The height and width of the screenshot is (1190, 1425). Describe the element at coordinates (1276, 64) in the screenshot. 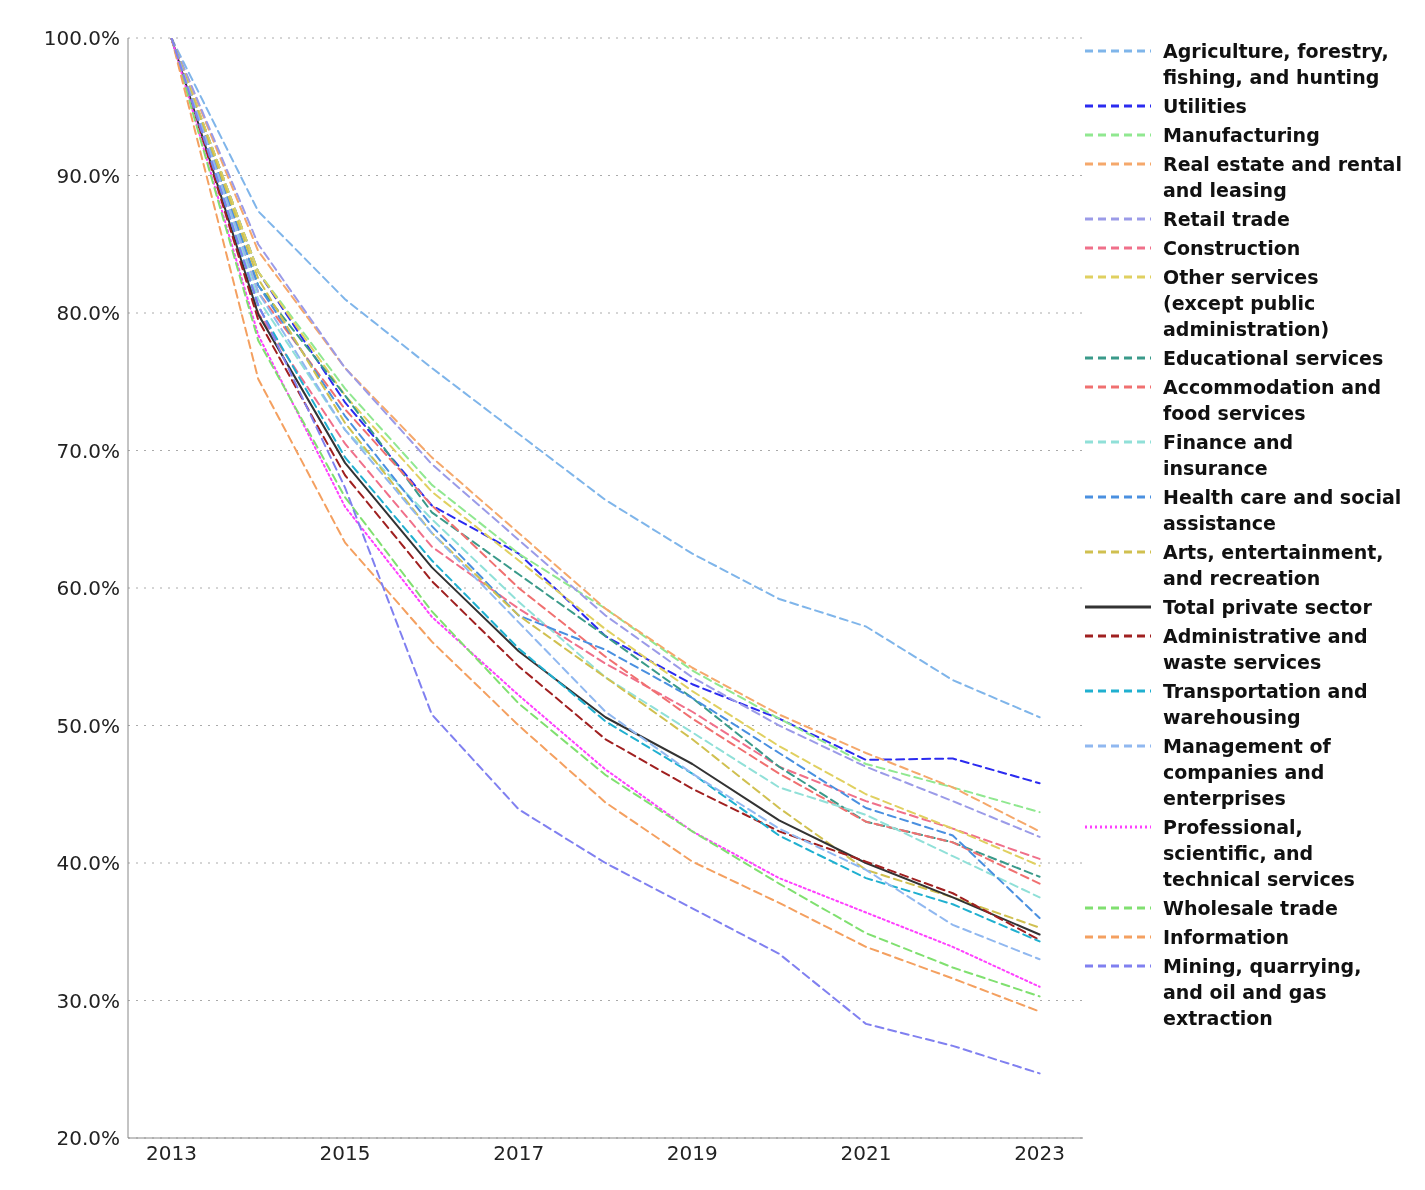

I see `legend-label: Agriculture, forestry, fishing, and hunting` at that location.